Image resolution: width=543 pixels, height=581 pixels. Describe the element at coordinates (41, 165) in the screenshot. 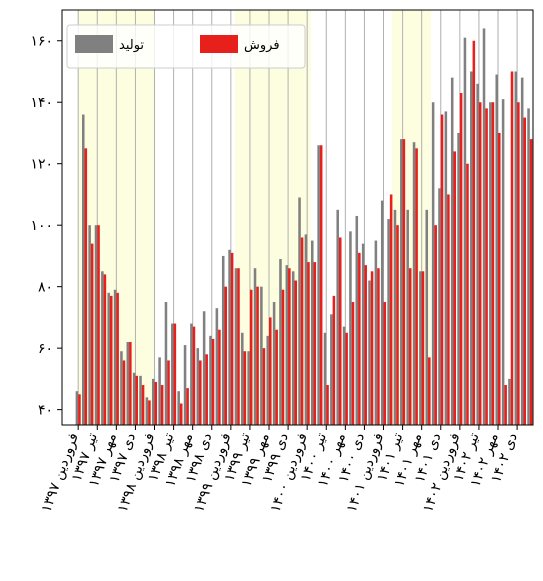

I see `y-tick-label: ۱۲۰` at that location.